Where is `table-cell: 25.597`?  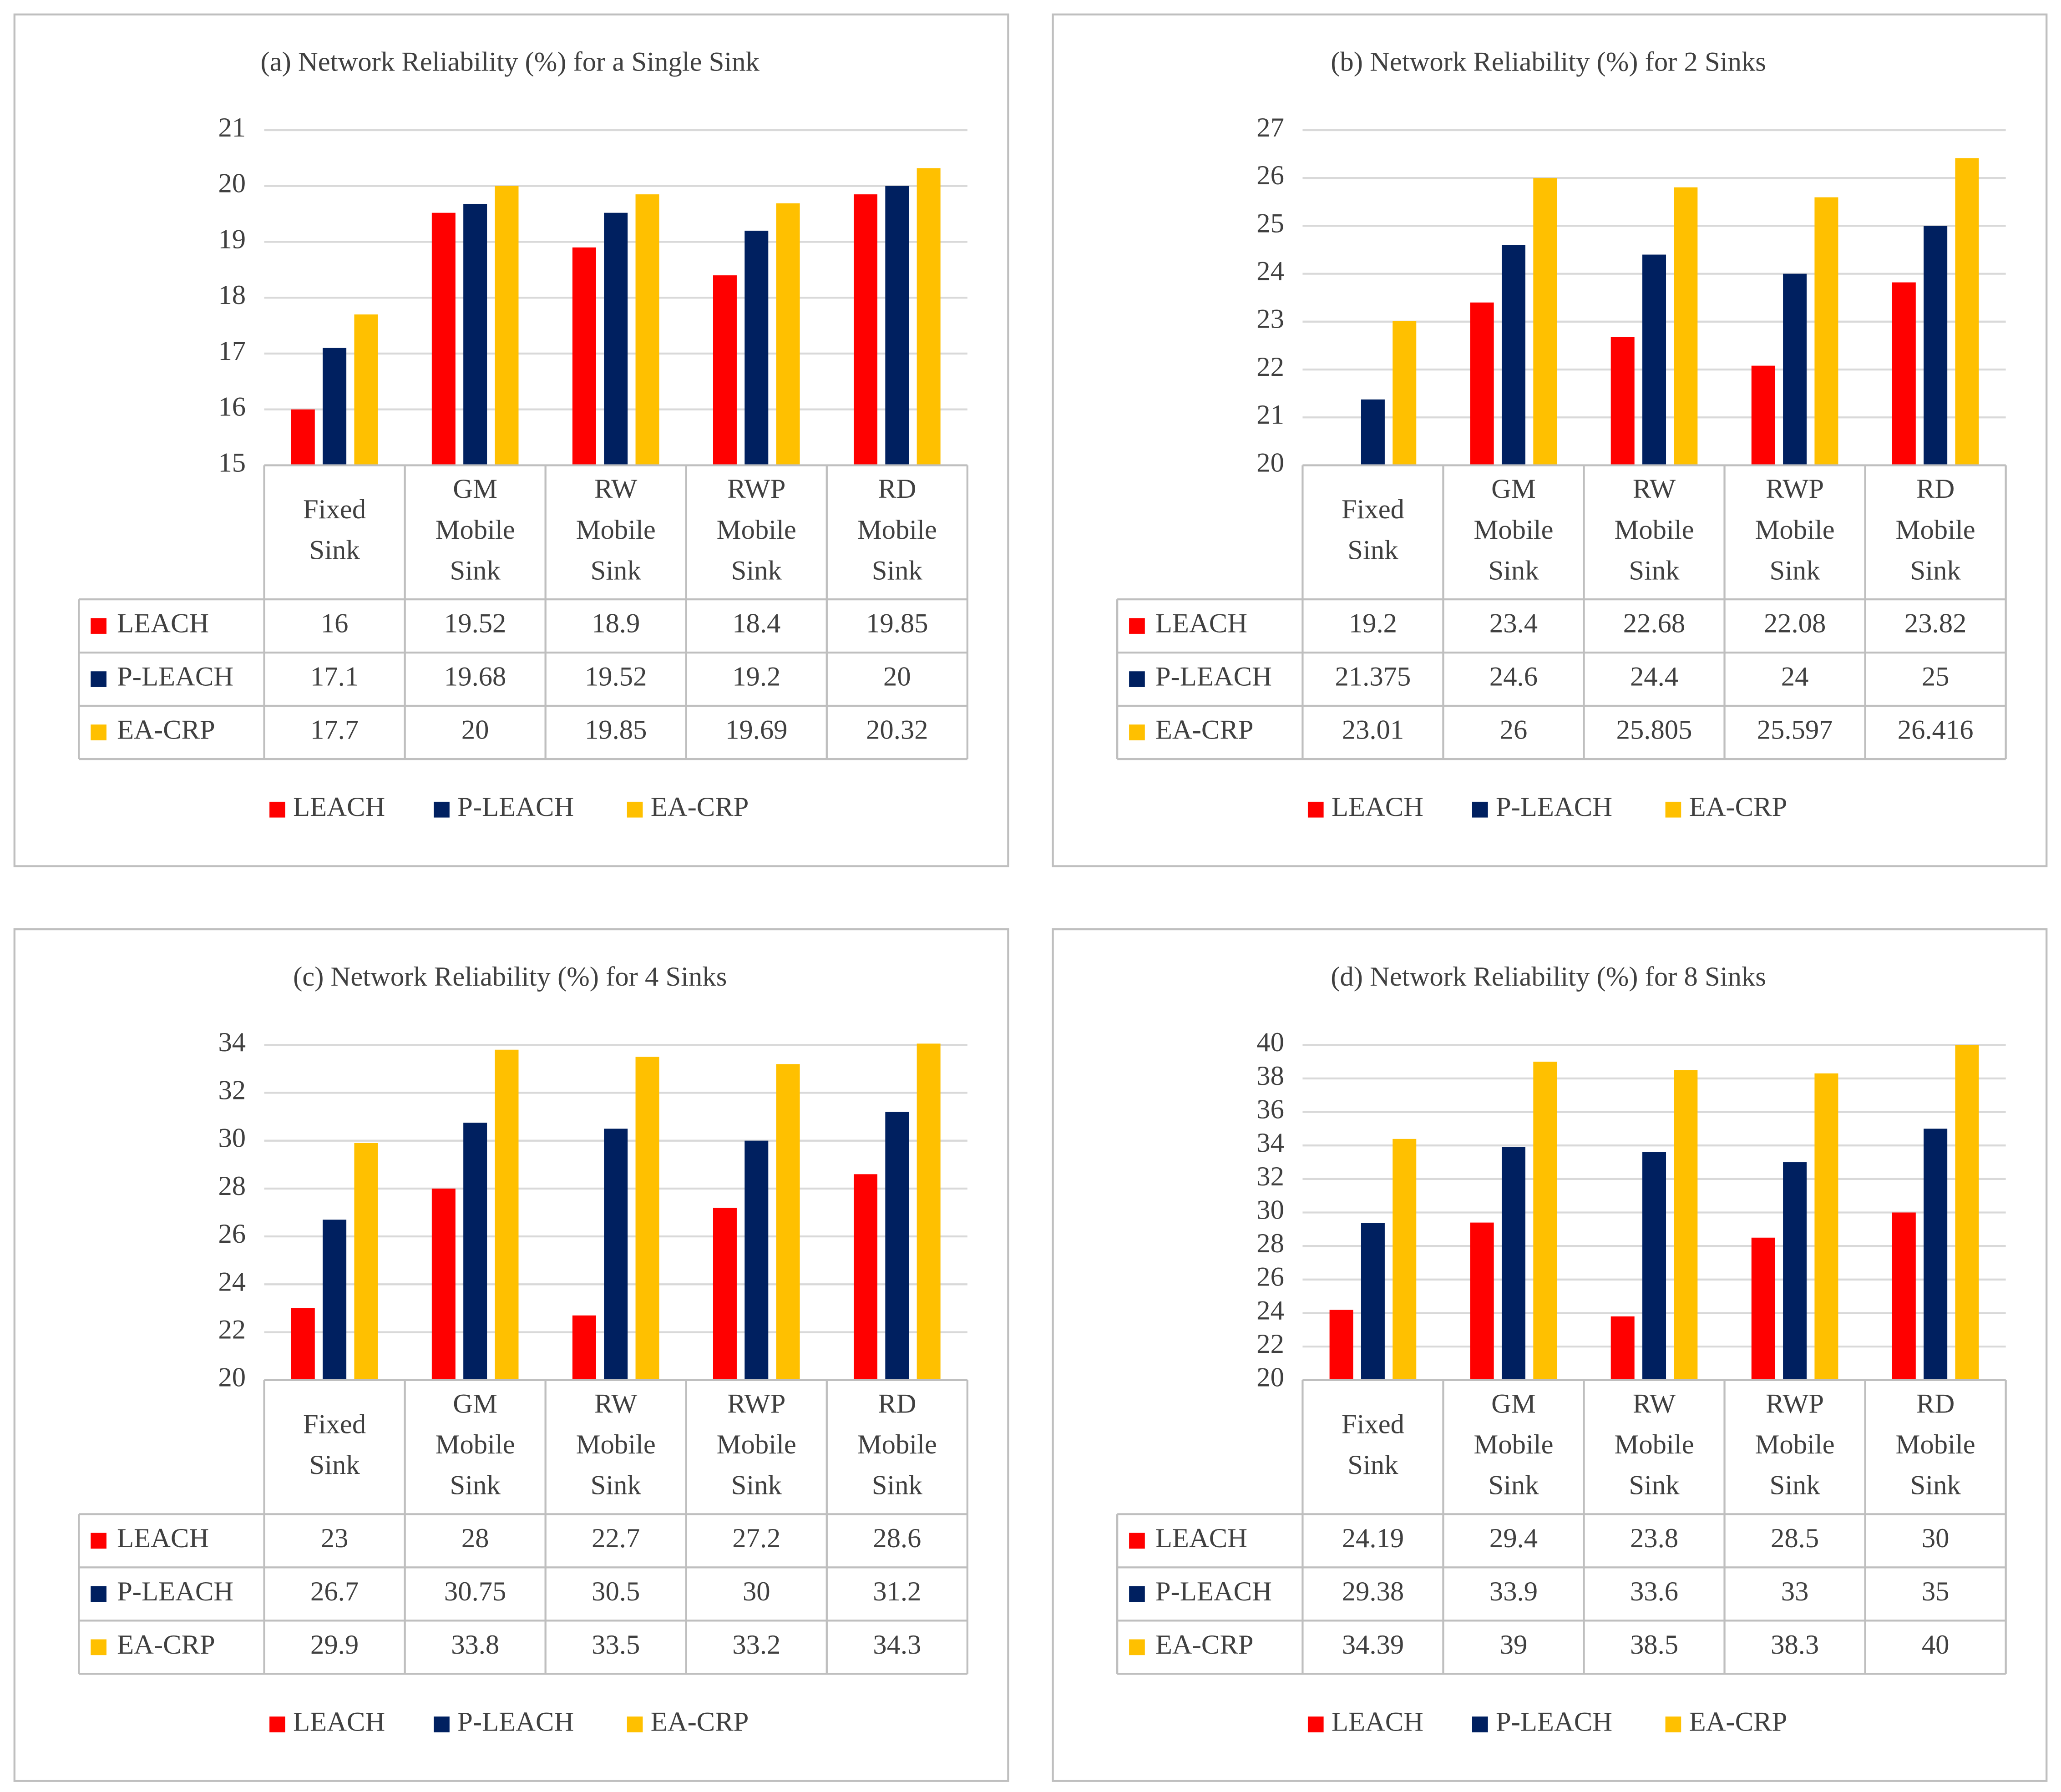 table-cell: 25.597 is located at coordinates (1795, 729).